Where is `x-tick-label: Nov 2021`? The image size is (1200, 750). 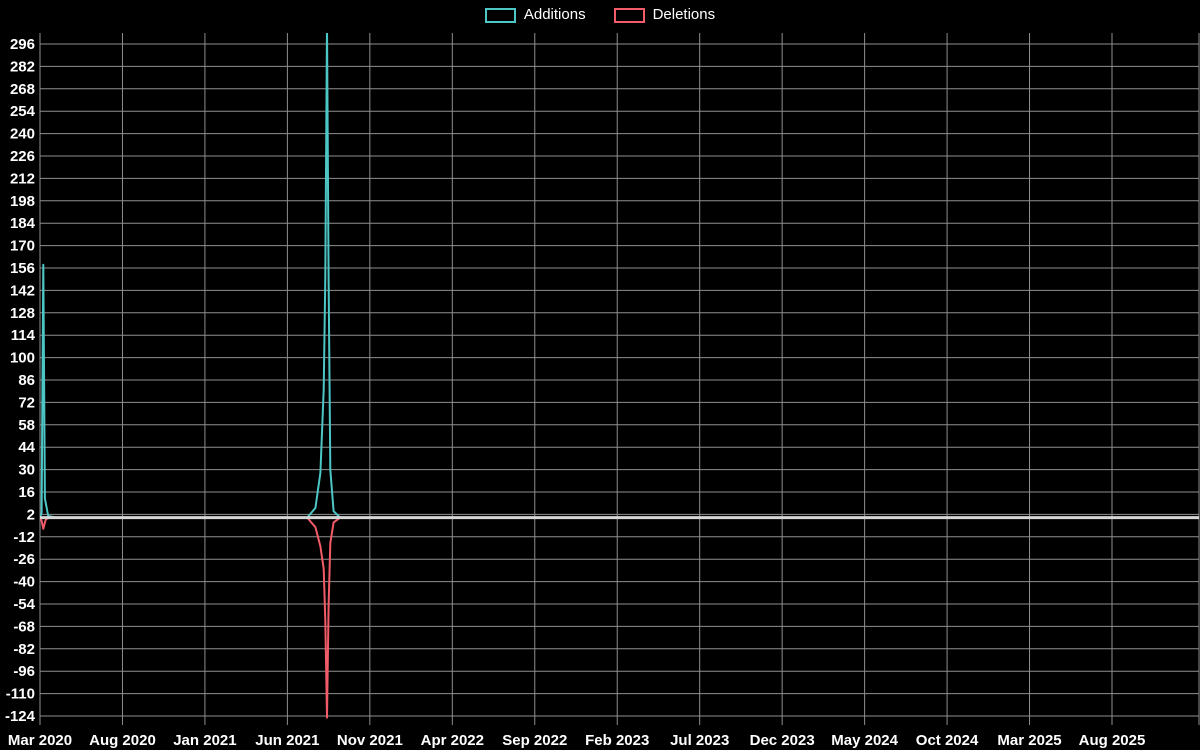
x-tick-label: Nov 2021 is located at coordinates (370, 740).